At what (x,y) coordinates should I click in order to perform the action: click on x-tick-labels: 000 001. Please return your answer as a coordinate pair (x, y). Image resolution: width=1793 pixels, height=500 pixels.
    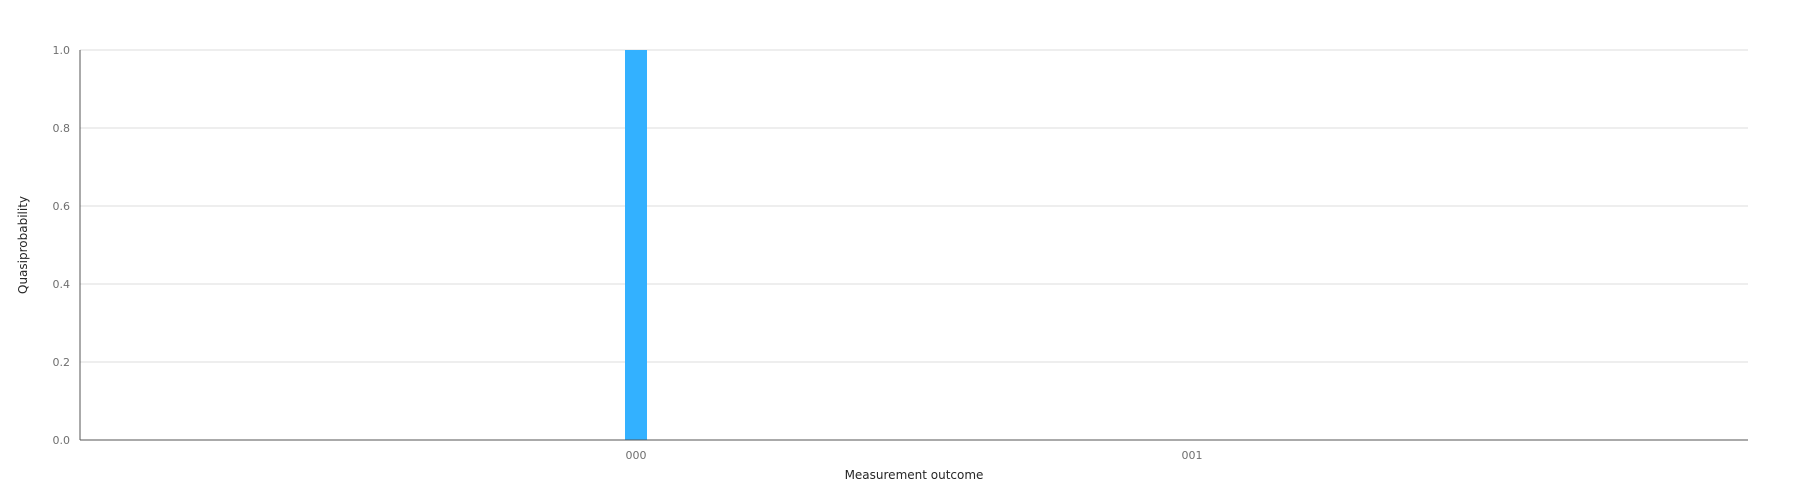
    Looking at the image, I should click on (914, 455).